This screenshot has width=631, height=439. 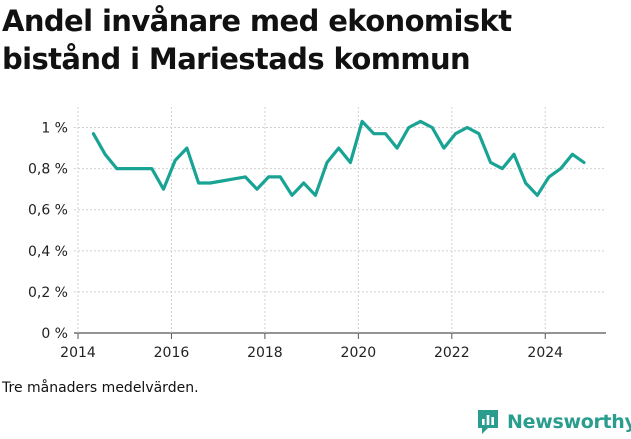 I want to click on y-axis: 0 % 0,2 % 0,4 % 0,6 % 0,8 % 1 %, so click(x=48, y=231).